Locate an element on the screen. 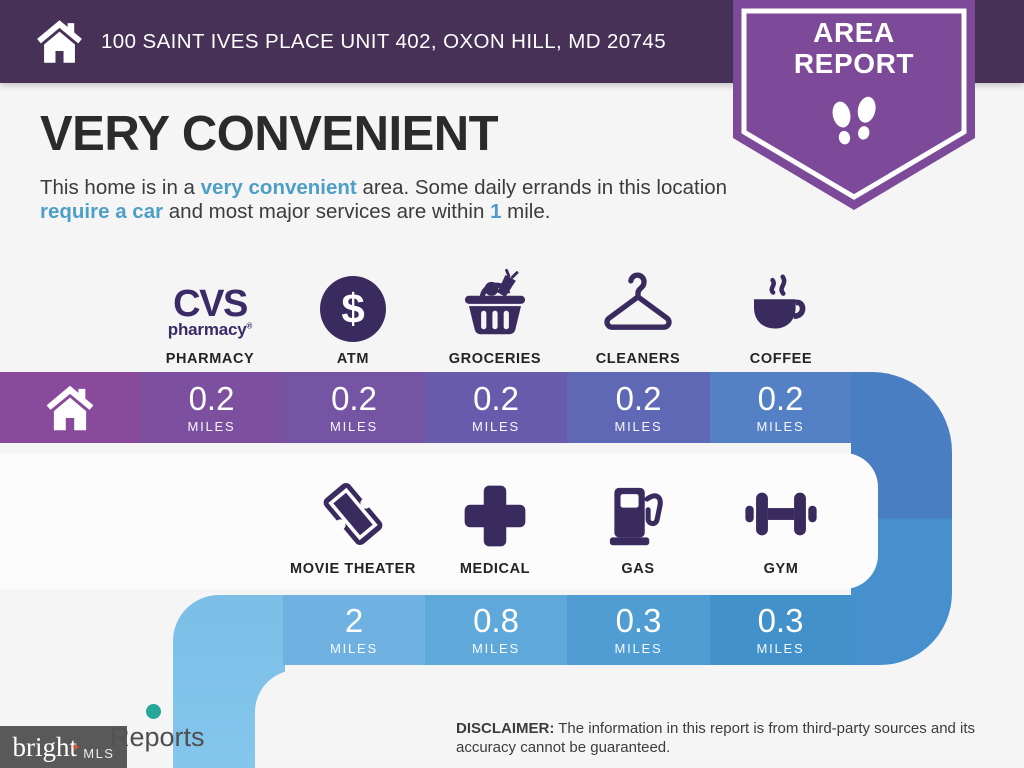 This screenshot has width=1024, height=768. poi-label-movie-theater: MOVIE THEATER is located at coordinates (353, 569).